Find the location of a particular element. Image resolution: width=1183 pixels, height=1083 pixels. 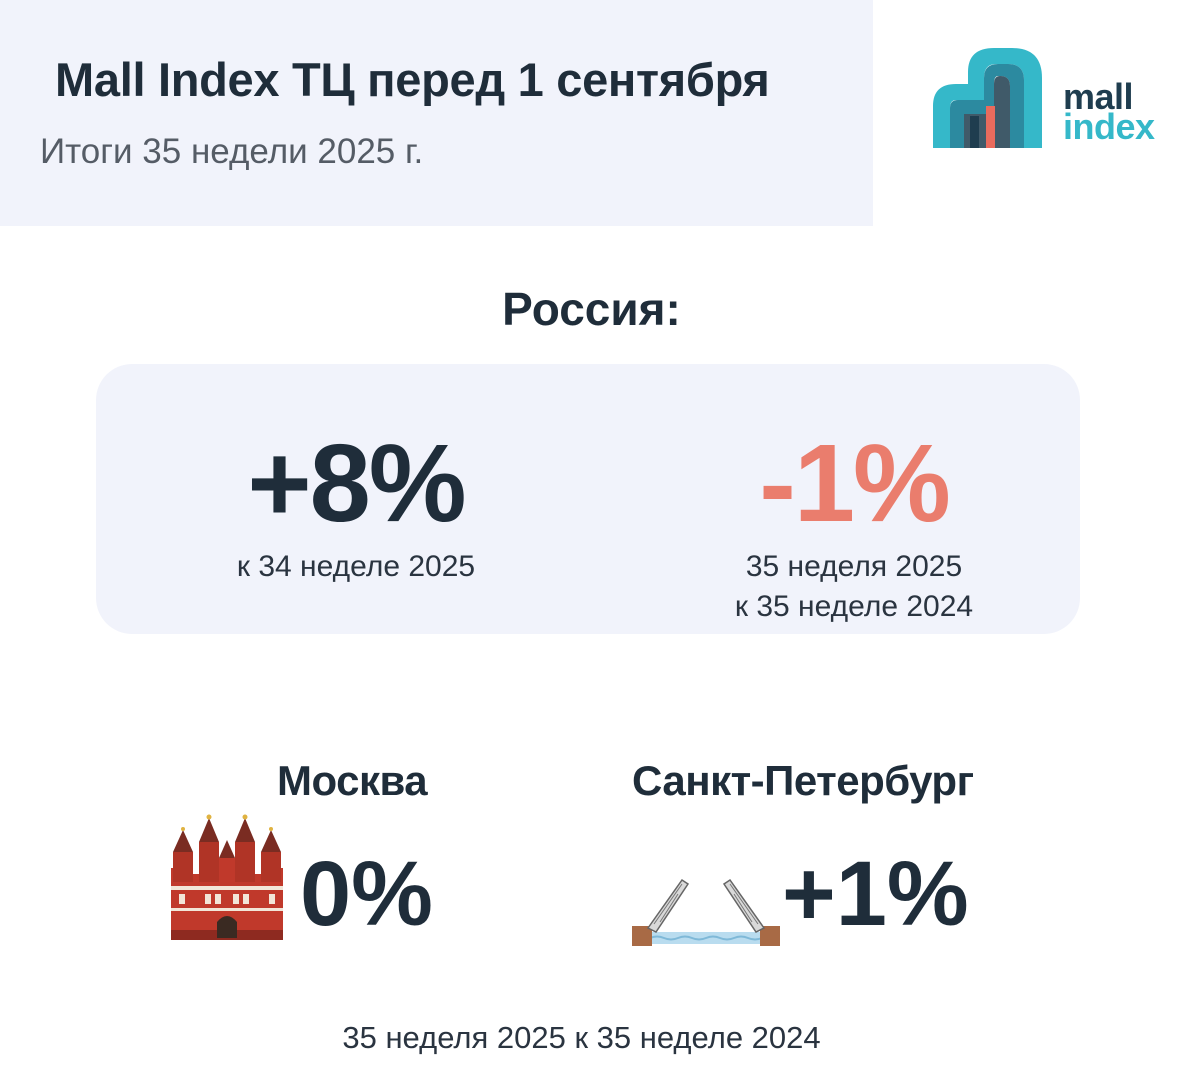

mall-index-logo: mall index is located at coordinates (1048, 99).